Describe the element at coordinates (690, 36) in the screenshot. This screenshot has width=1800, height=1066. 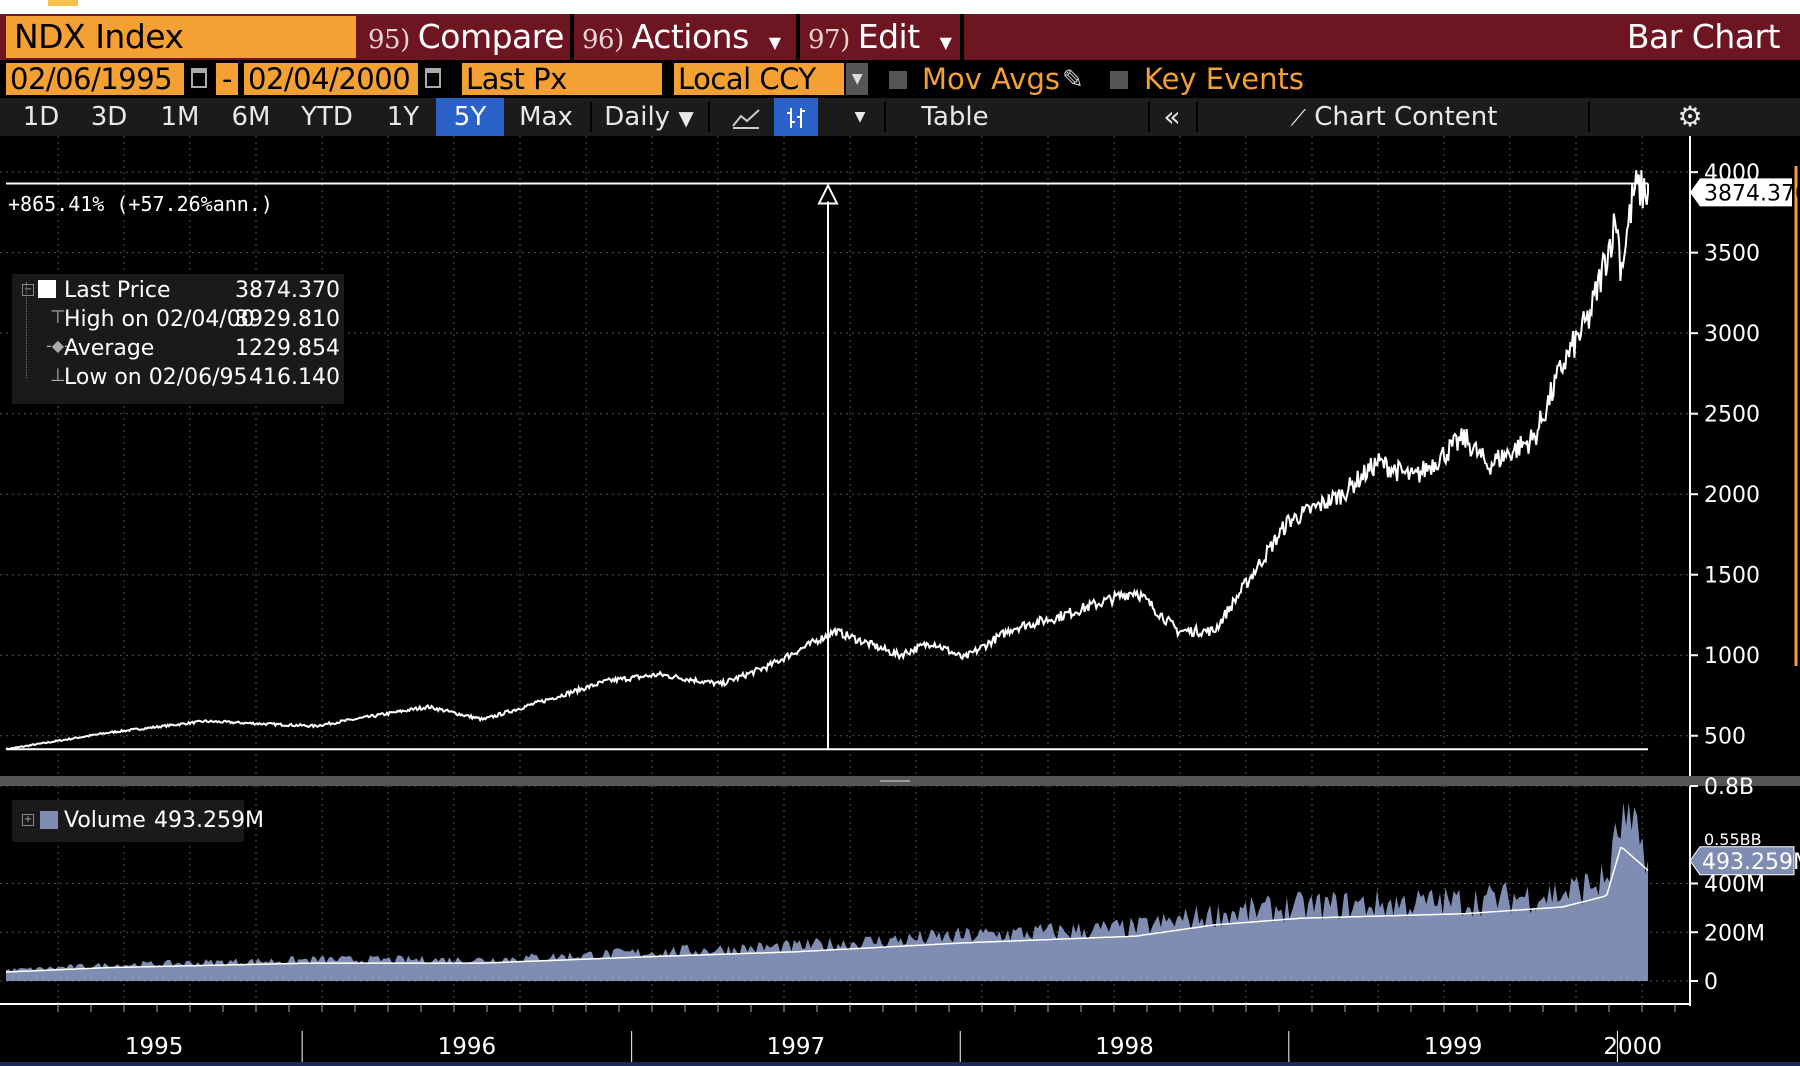
I see `actions-label: Actions` at that location.